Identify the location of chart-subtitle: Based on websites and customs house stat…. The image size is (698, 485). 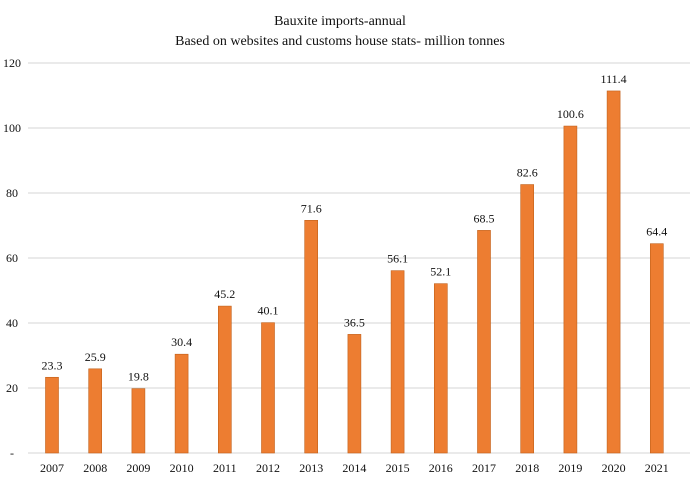
(340, 41).